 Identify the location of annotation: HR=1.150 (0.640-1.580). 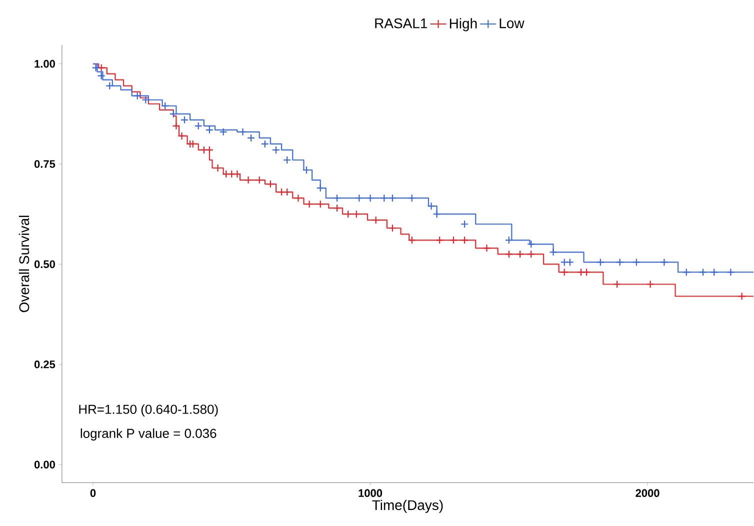
(148, 410).